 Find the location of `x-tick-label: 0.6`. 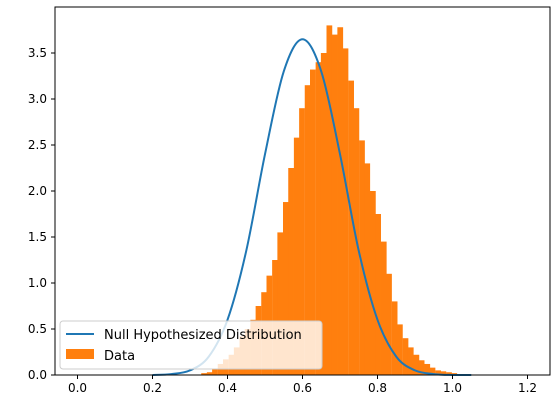

x-tick-label: 0.6 is located at coordinates (302, 388).